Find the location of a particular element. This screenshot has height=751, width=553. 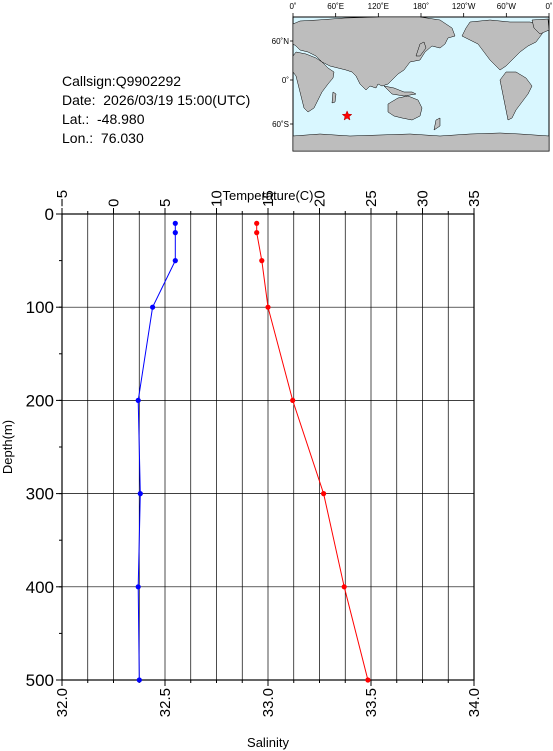

map-longitude-label: 180˚ is located at coordinates (421, 6).